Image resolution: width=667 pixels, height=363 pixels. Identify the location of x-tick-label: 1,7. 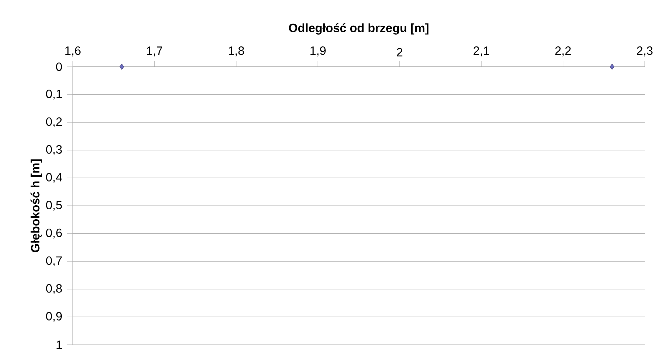
(154, 51).